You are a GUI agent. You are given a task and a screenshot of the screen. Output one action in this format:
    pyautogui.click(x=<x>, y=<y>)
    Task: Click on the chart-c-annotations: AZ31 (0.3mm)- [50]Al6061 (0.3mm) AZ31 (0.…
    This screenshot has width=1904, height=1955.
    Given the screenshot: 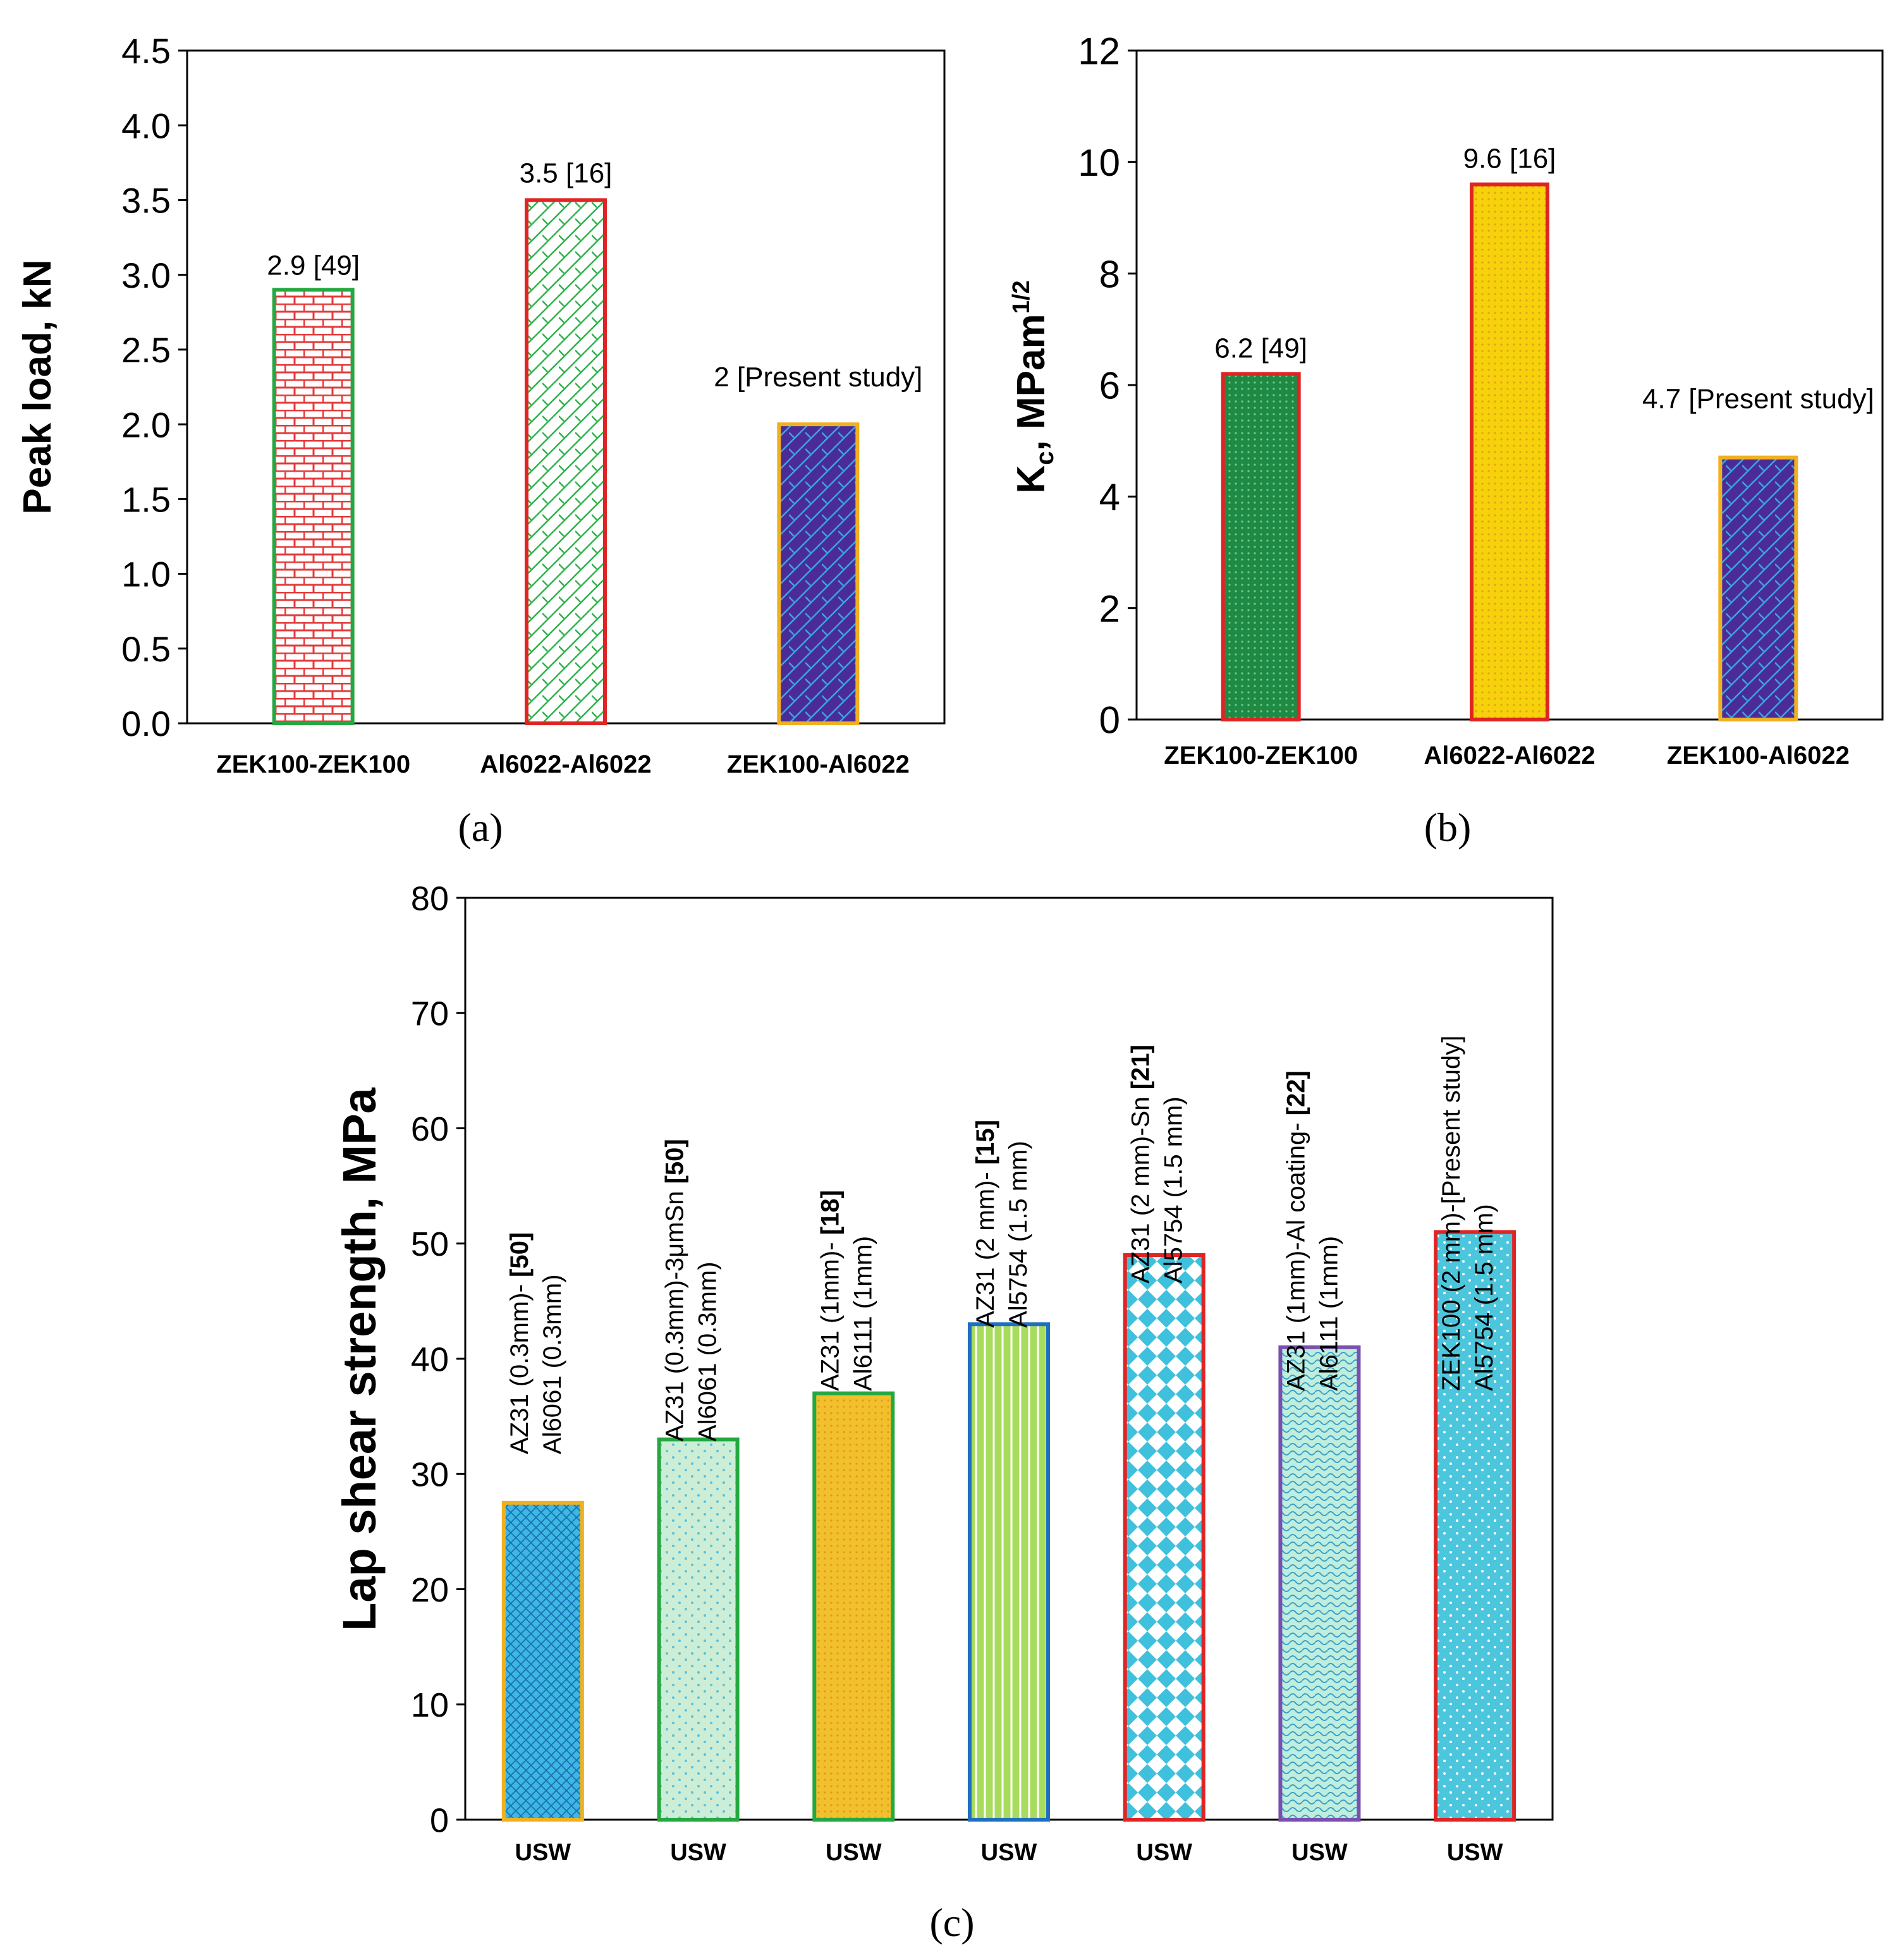 What is the action you would take?
    pyautogui.click(x=1002, y=1245)
    